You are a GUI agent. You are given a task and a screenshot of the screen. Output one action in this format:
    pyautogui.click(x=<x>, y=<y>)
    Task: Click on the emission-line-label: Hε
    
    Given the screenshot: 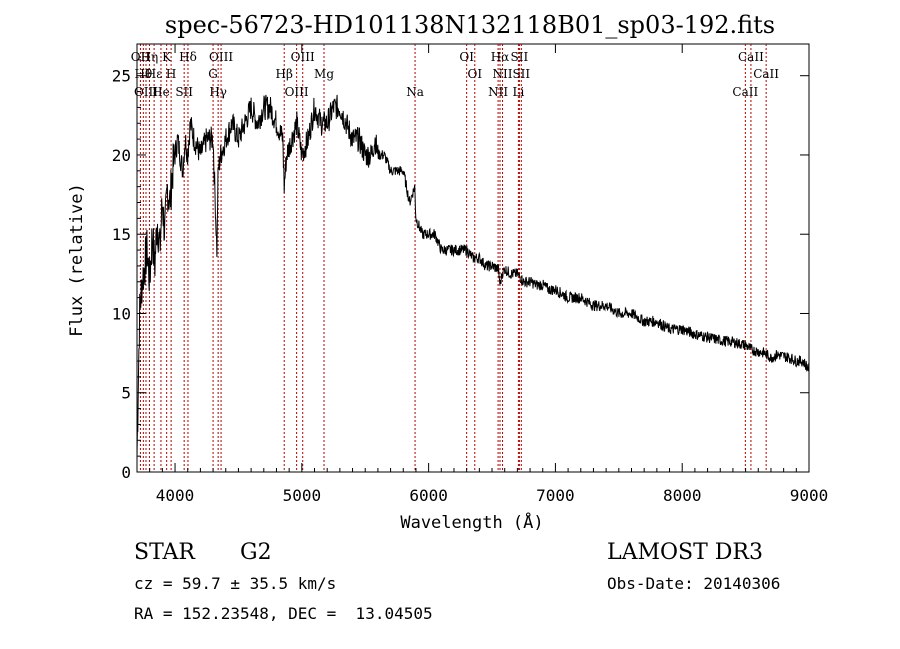 What is the action you would take?
    pyautogui.click(x=154, y=74)
    